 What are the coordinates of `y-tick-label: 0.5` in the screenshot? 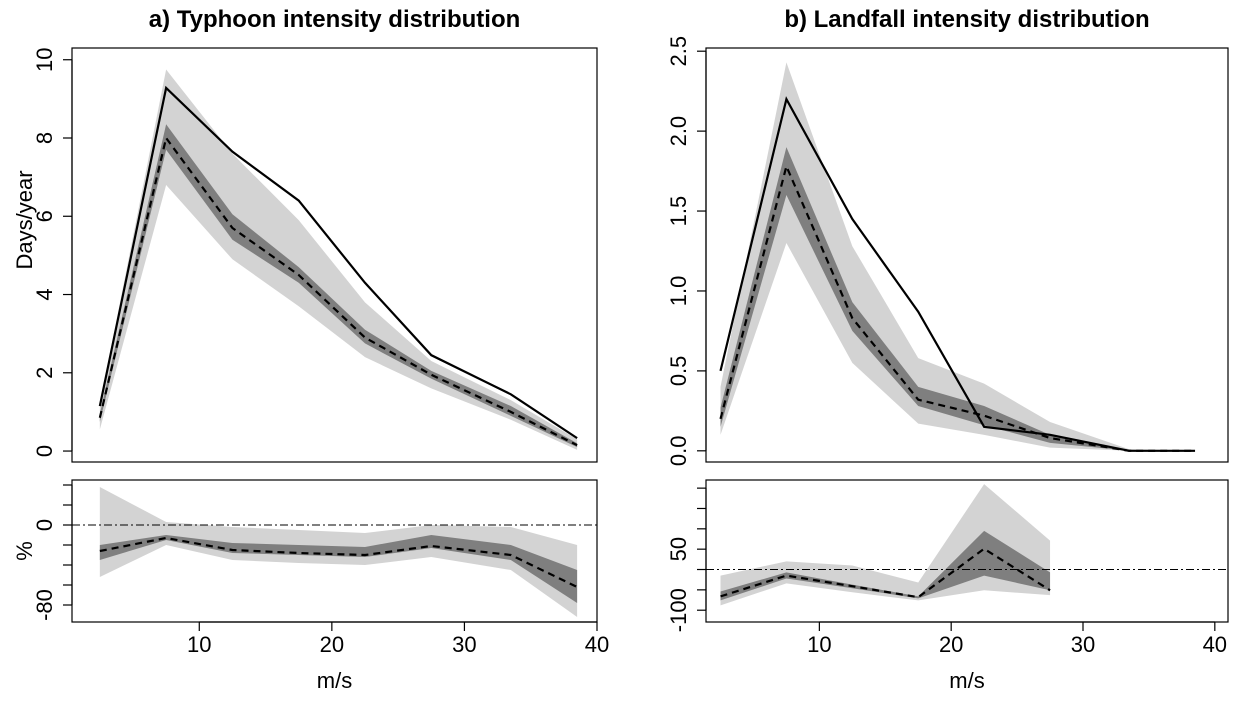 It's located at (678, 371).